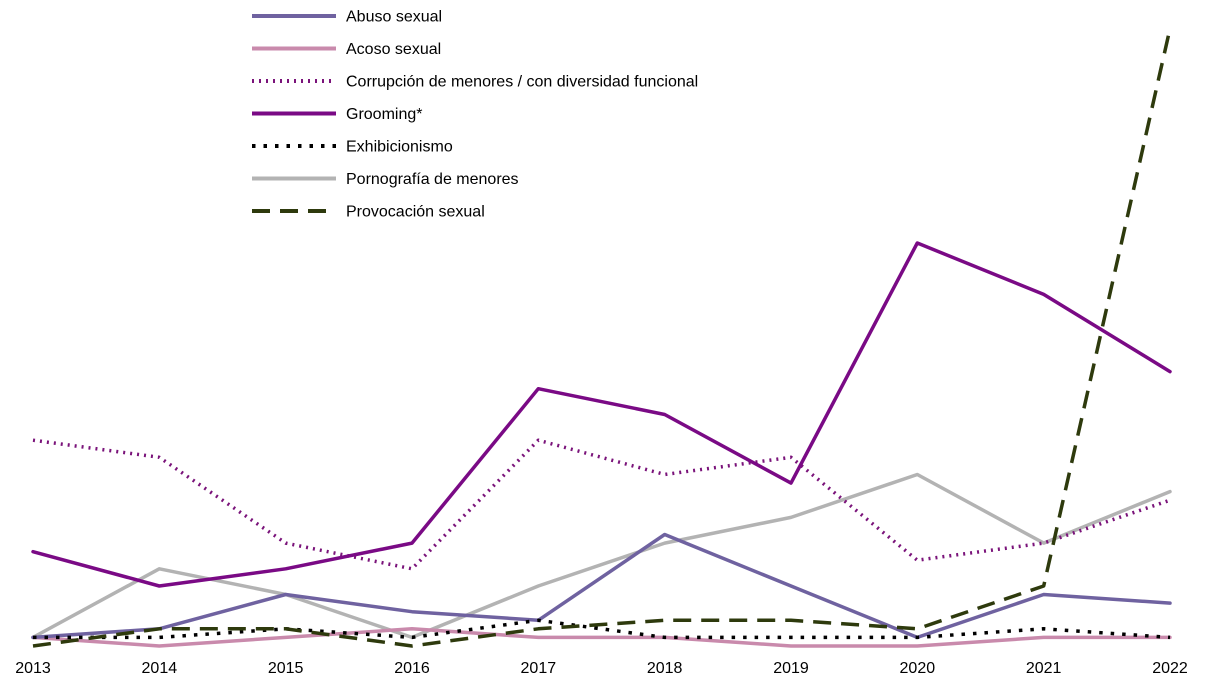 Image resolution: width=1206 pixels, height=683 pixels. I want to click on x-tick-label: 2016, so click(412, 668).